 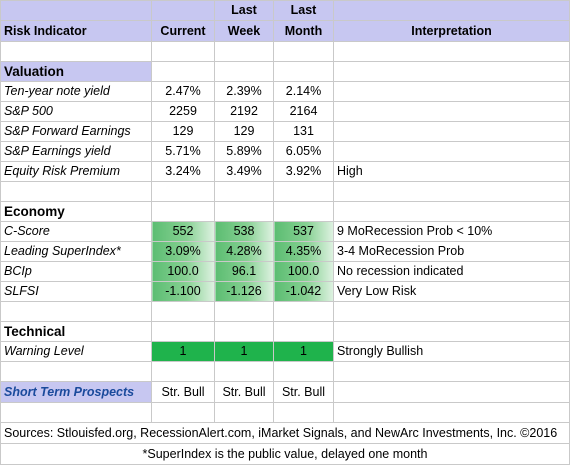 What do you see at coordinates (244, 231) in the screenshot?
I see `last-week-value: 538` at bounding box center [244, 231].